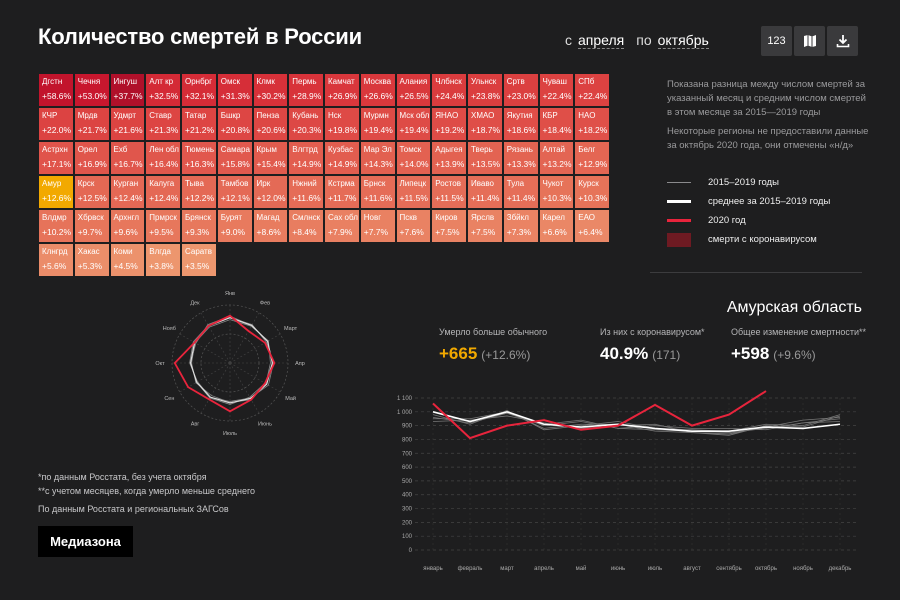 This screenshot has width=900, height=600. What do you see at coordinates (199, 226) in the screenshot?
I see `region-cell: Брянск +9.3%` at bounding box center [199, 226].